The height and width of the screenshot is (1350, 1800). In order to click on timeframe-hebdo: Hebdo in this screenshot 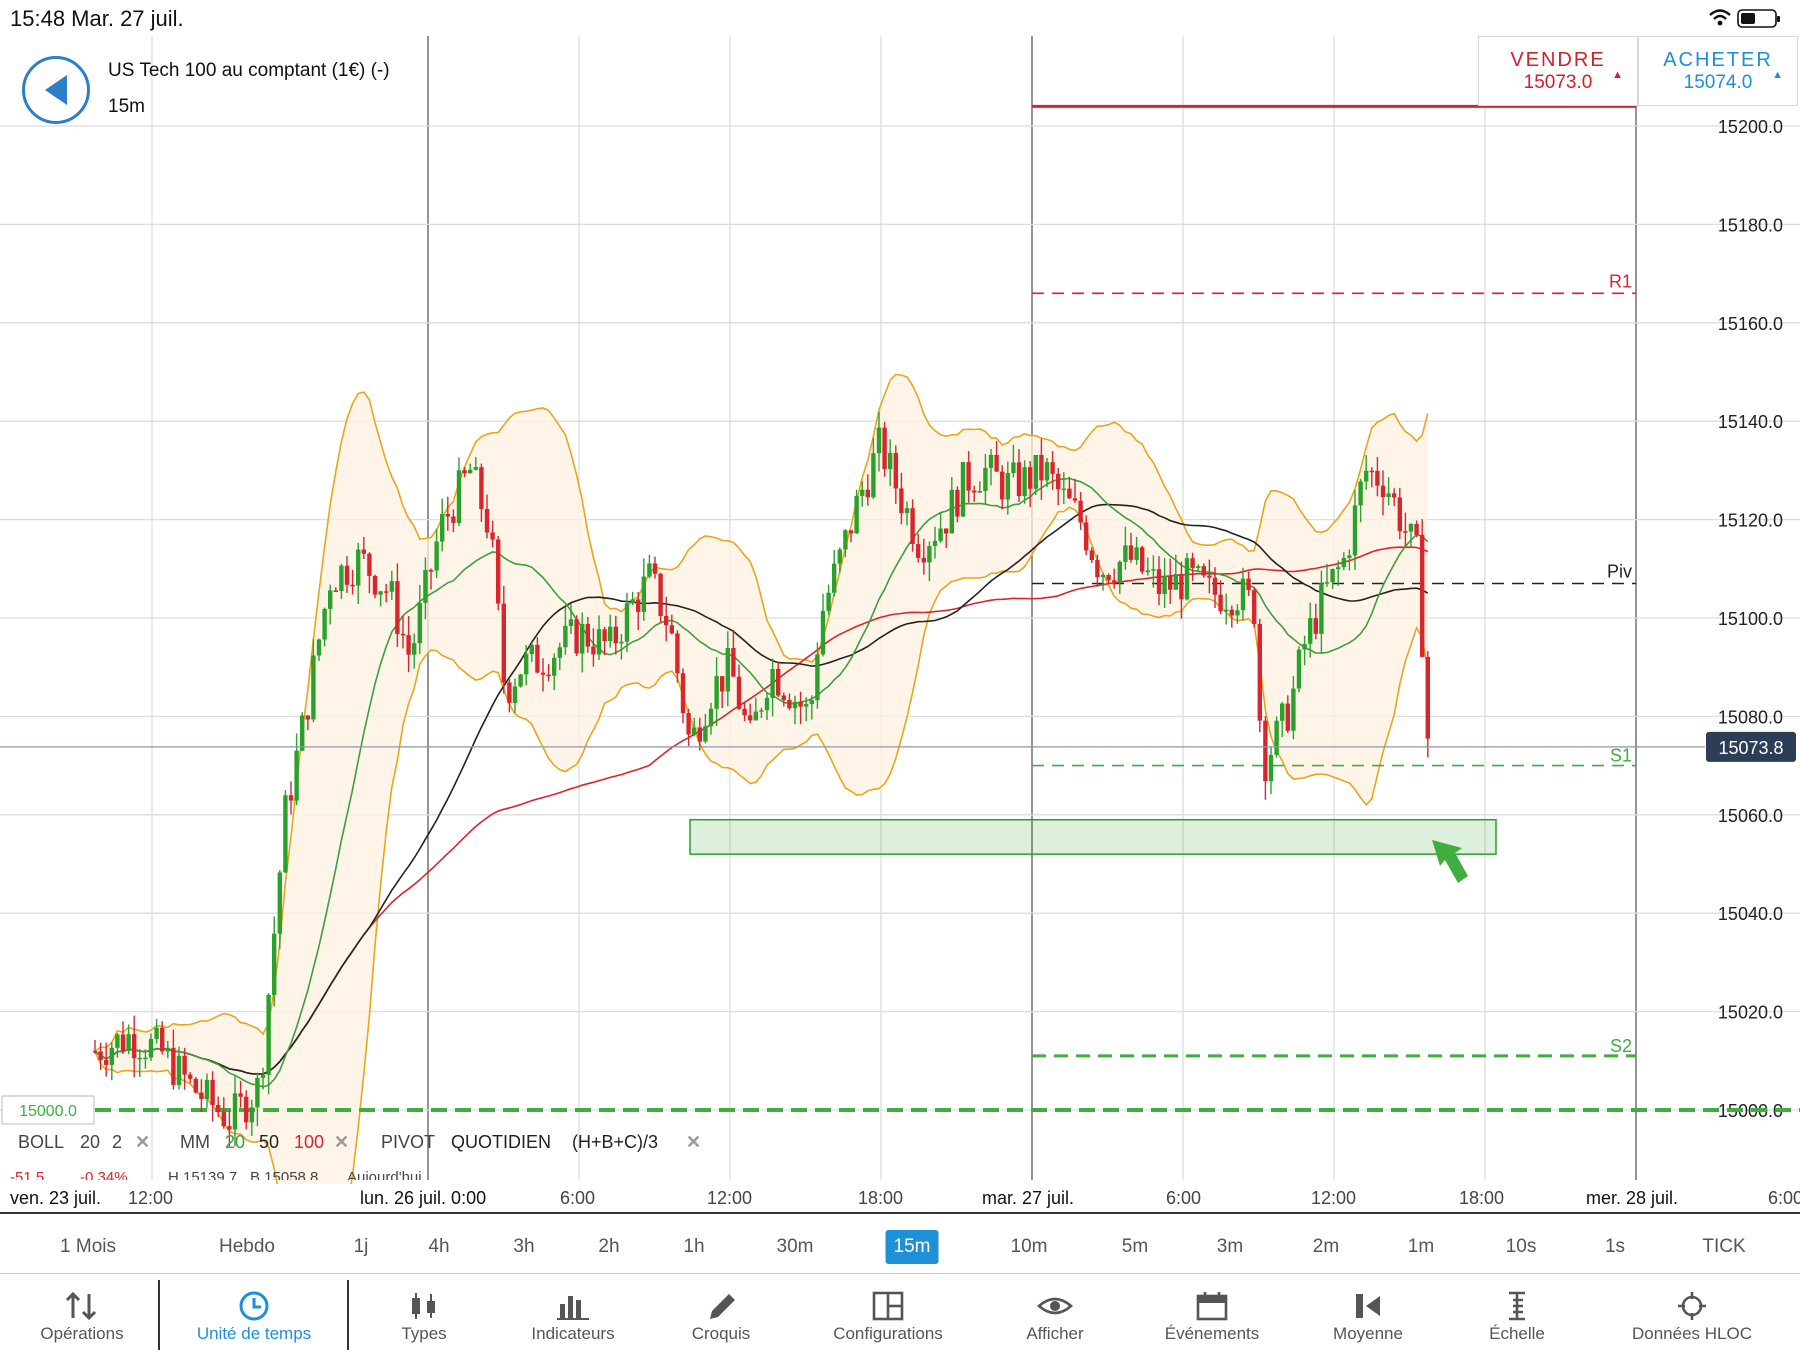, I will do `click(247, 1246)`.